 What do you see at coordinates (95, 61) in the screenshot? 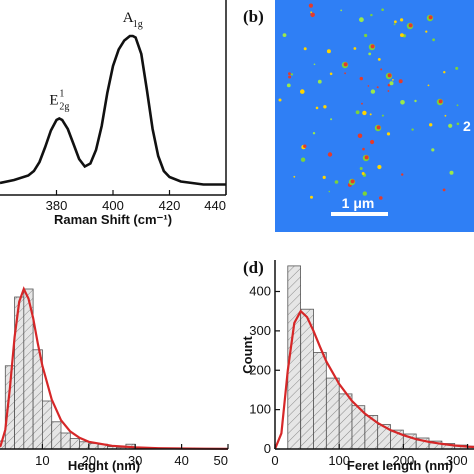
I see `raman-peak-labels: E 1 2g A 1g` at bounding box center [95, 61].